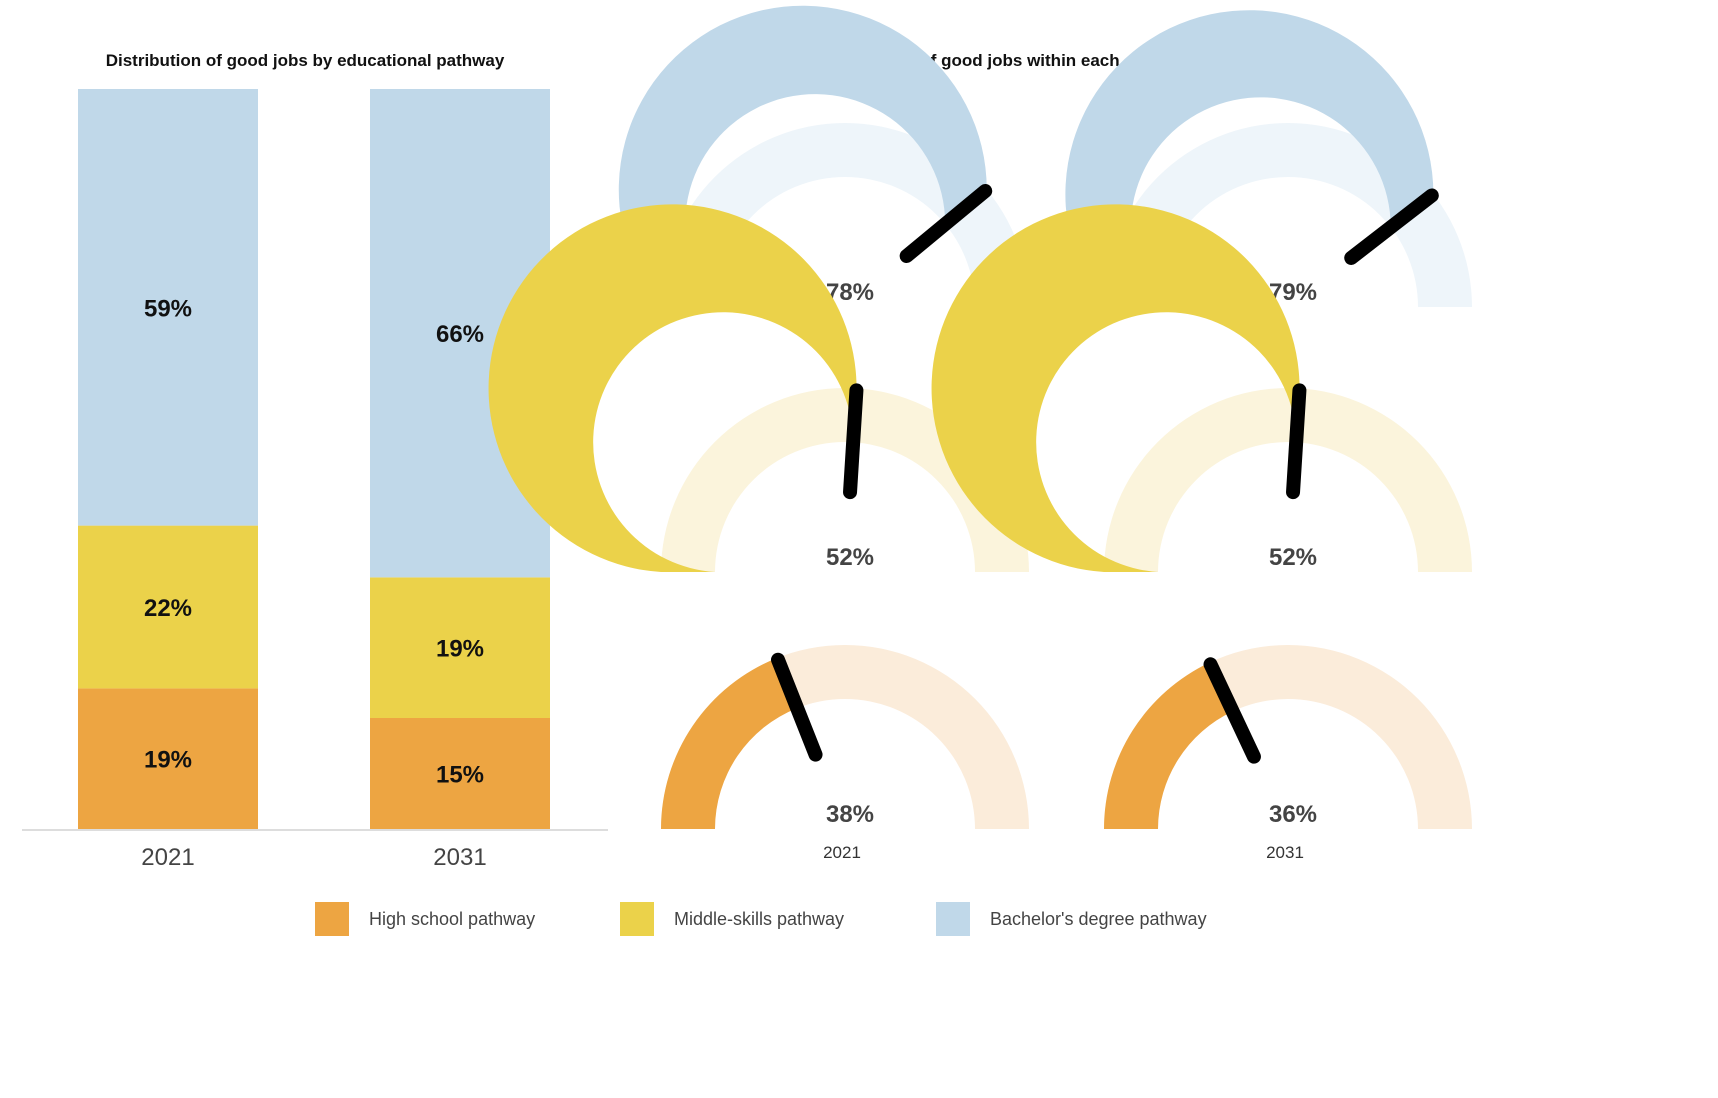 The image size is (1718, 1098). What do you see at coordinates (759, 919) in the screenshot?
I see `legend-label: Middle-skills pathway` at bounding box center [759, 919].